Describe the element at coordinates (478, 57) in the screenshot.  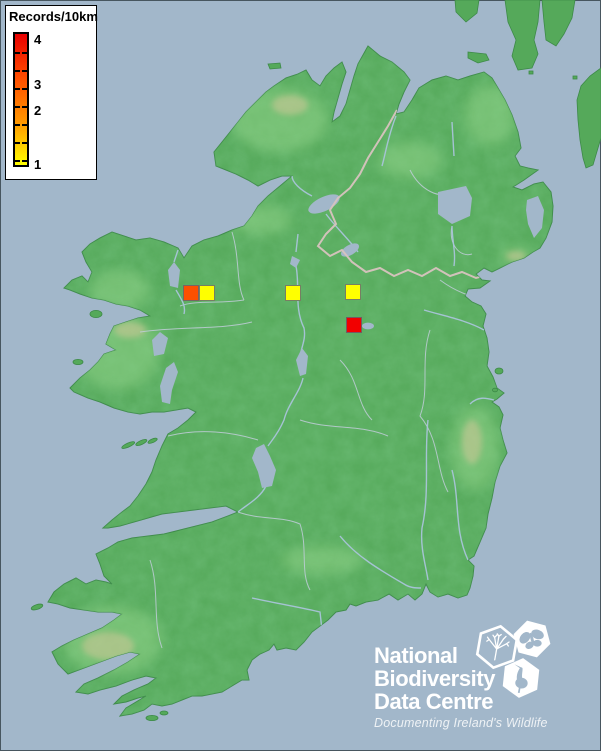
I see `rathlin-island` at that location.